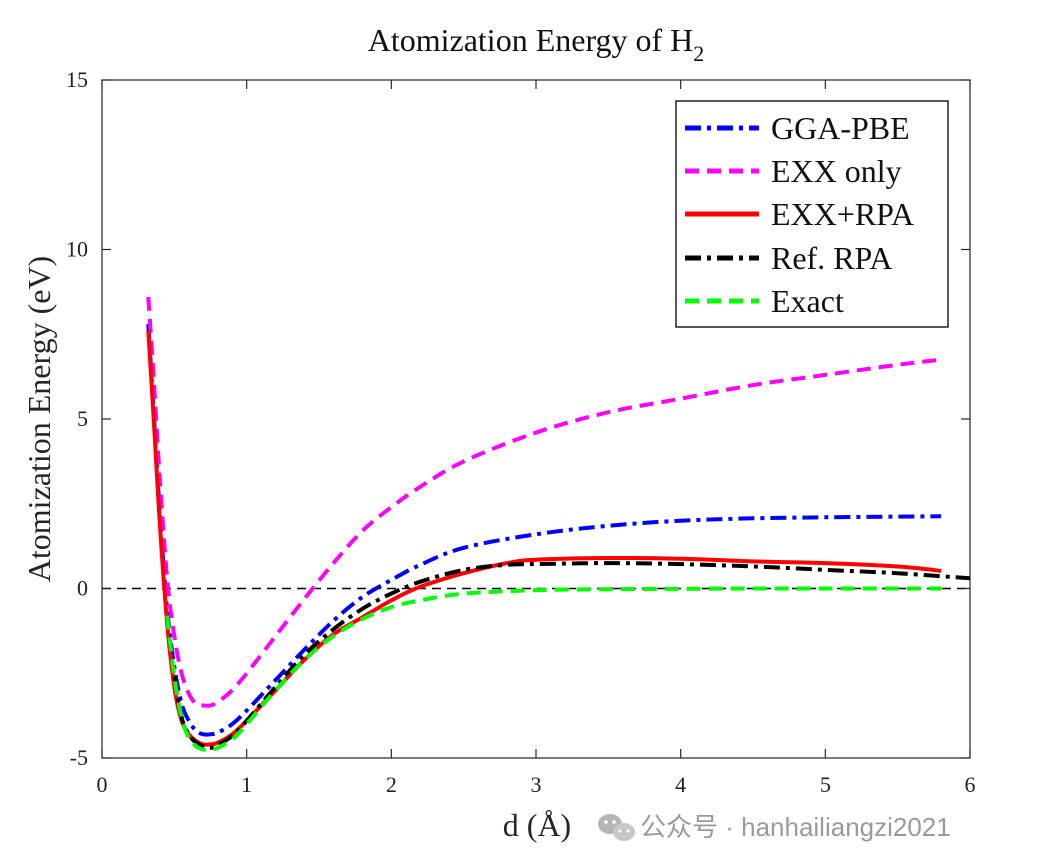 The image size is (1048, 868). I want to click on legend: GGA-PBE EXX only EXX+RPA Ref. RPA Exact, so click(812, 214).